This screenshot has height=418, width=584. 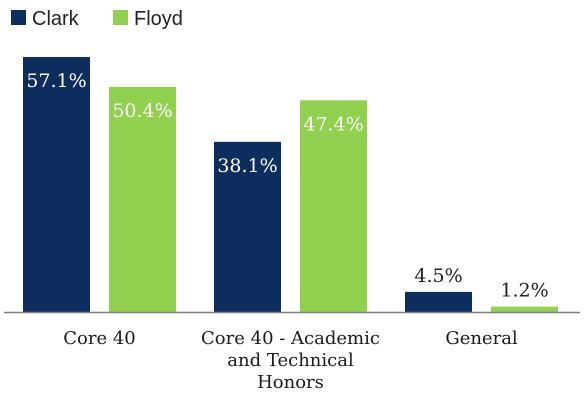 What do you see at coordinates (247, 166) in the screenshot?
I see `data-label-clark-1: 38.1%` at bounding box center [247, 166].